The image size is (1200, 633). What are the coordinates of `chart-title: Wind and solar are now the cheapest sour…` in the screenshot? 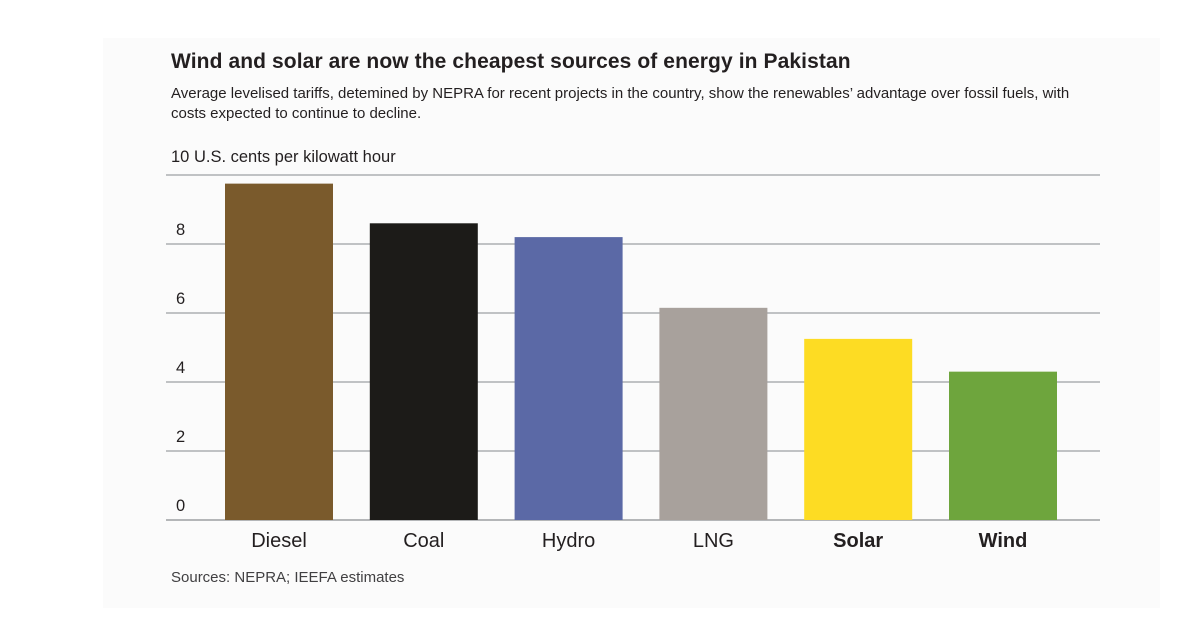 It's located at (511, 61).